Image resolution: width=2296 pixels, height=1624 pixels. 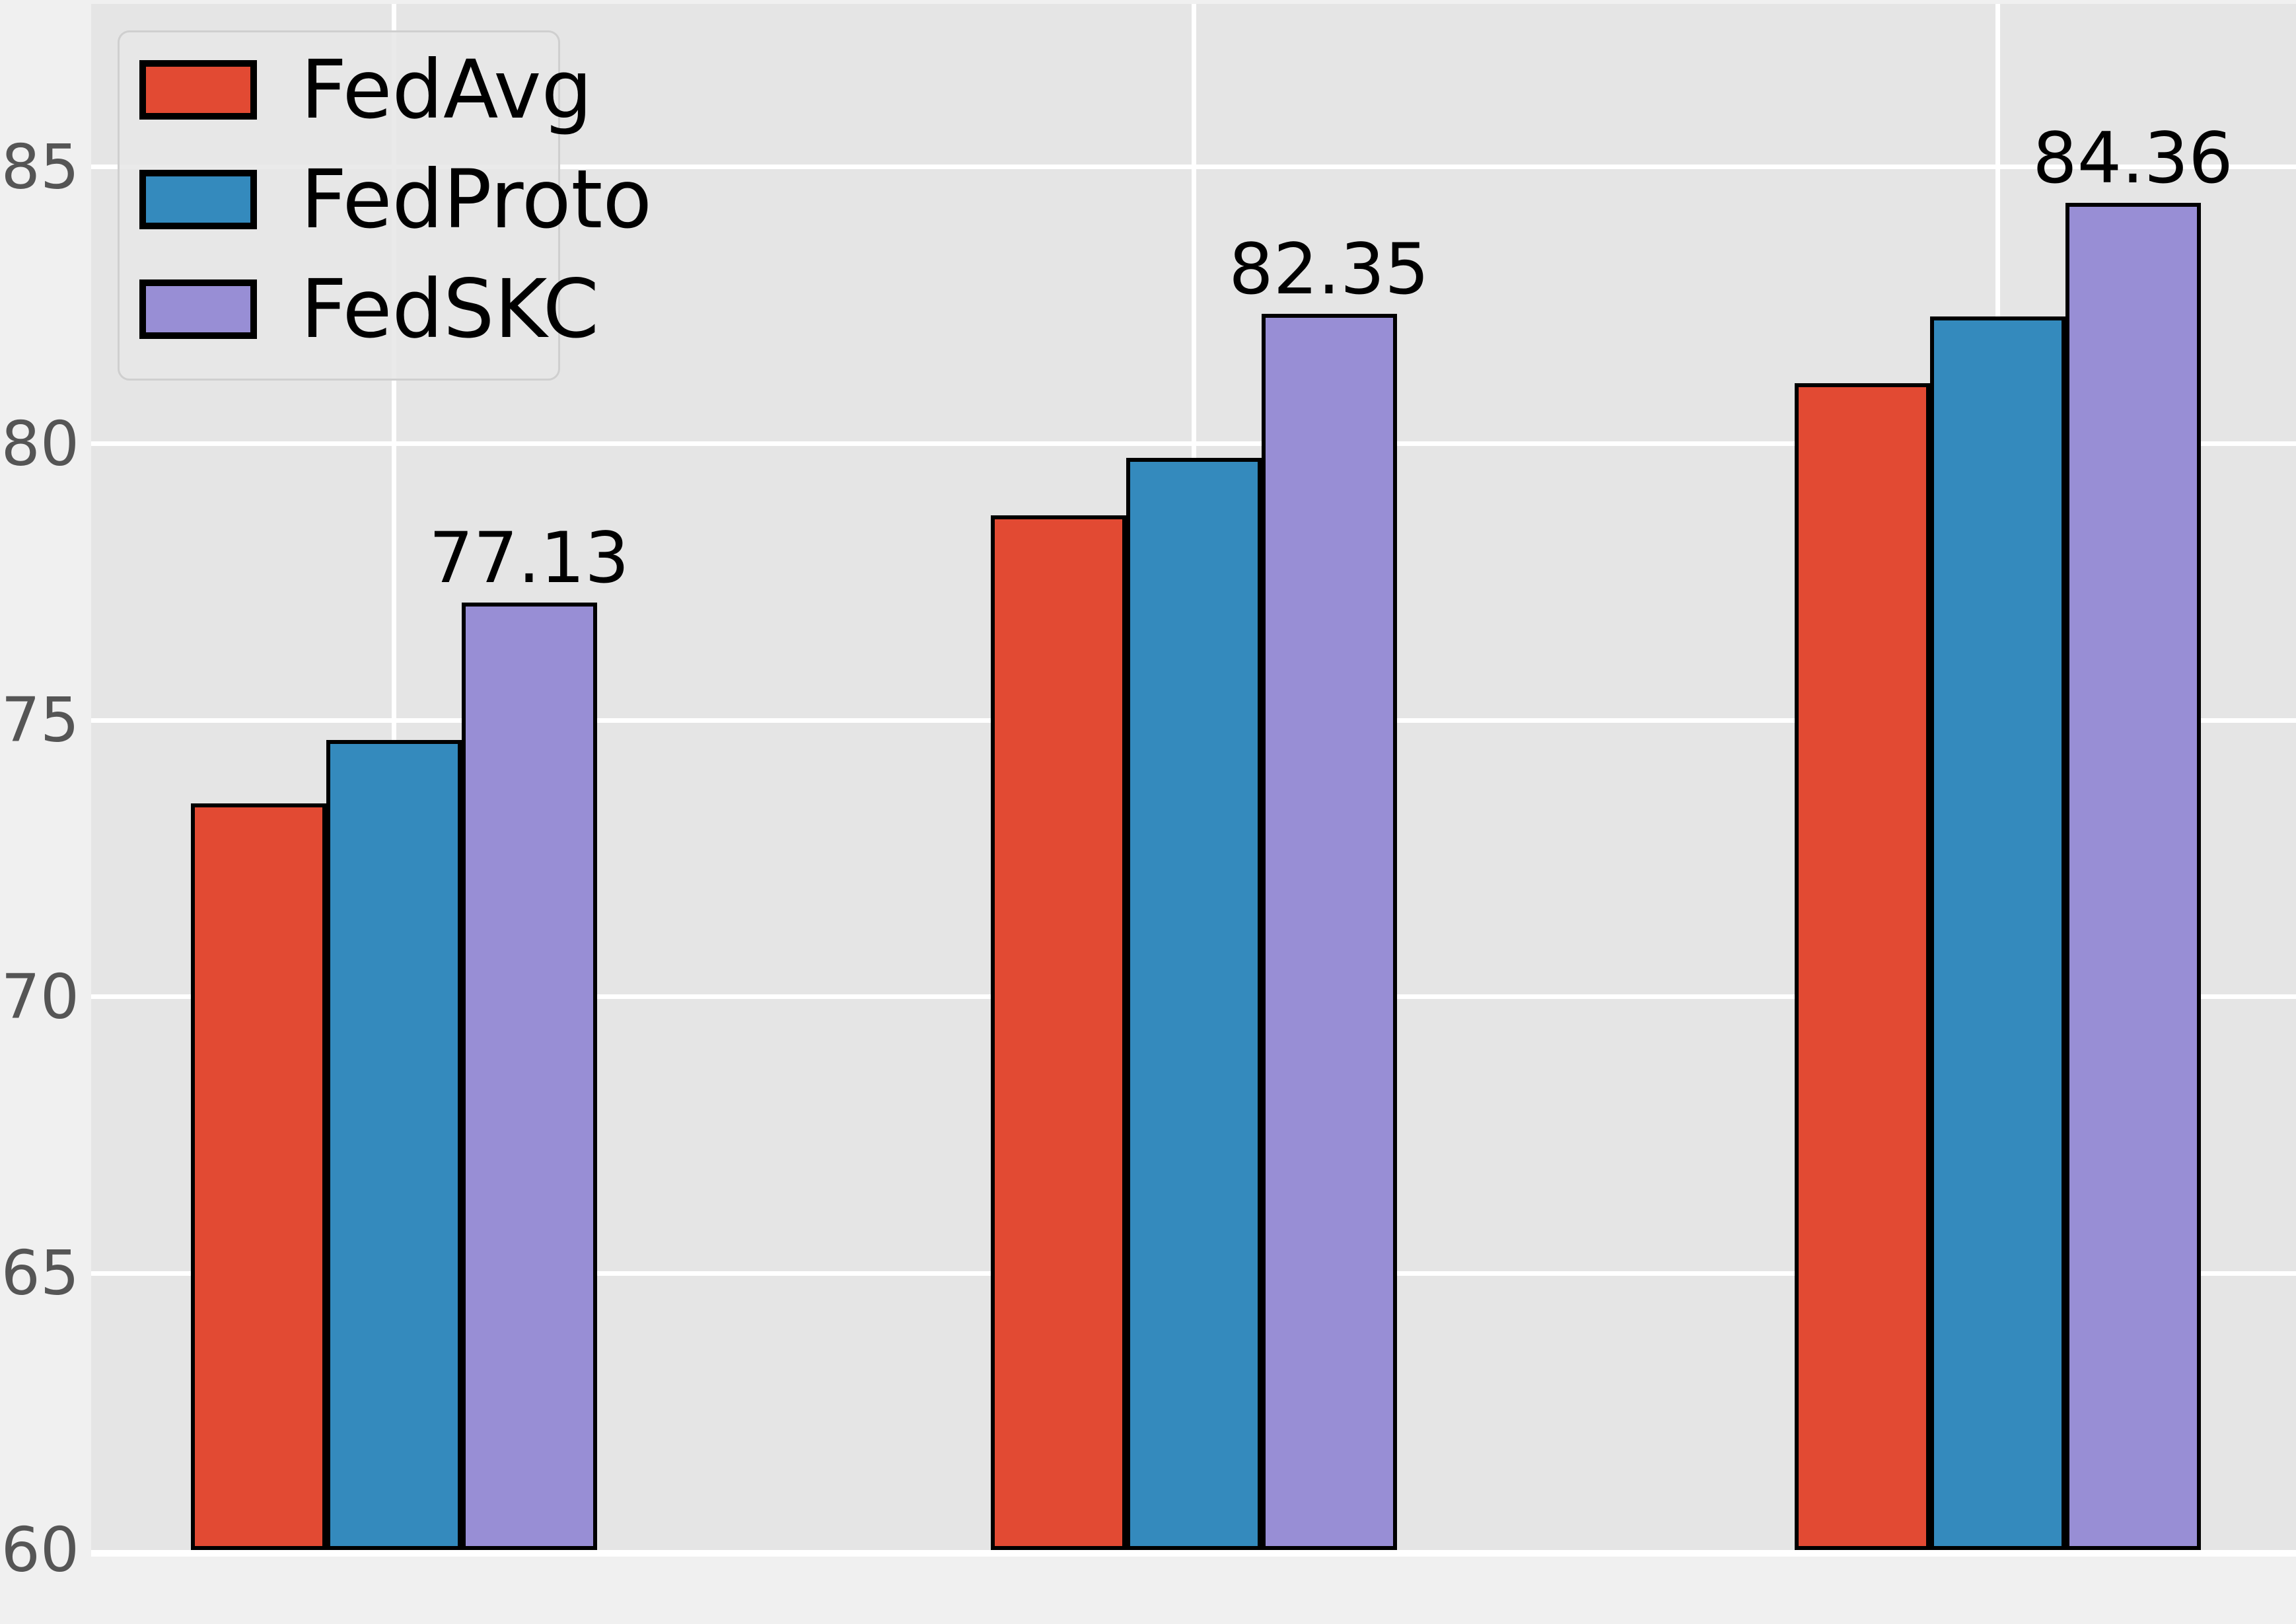 What do you see at coordinates (198, 90) in the screenshot?
I see `legend-swatch-fedavg` at bounding box center [198, 90].